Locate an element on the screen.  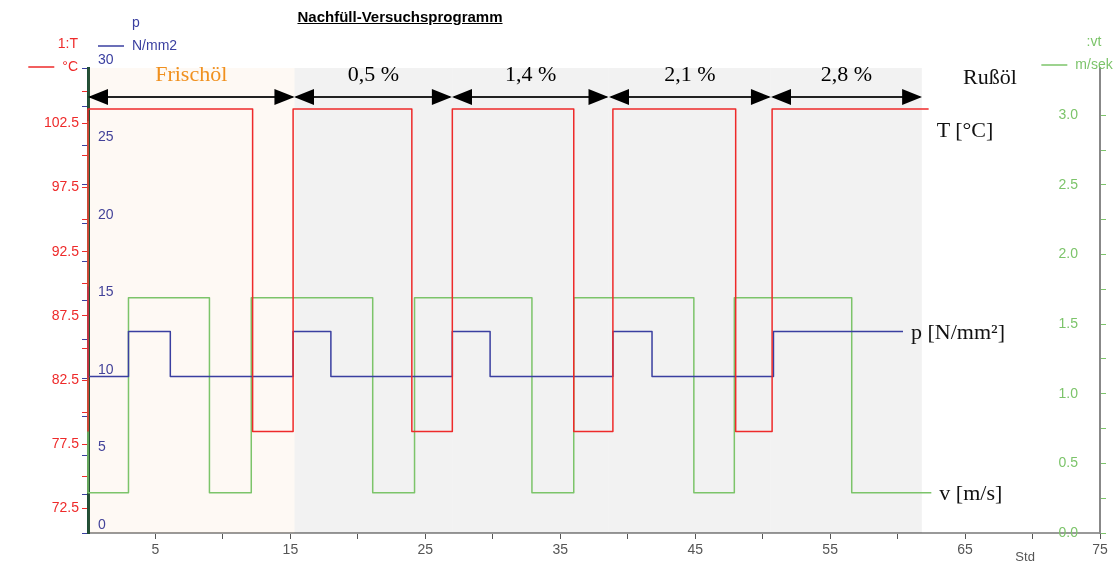
chart-title: Nachfüll-Versuchsprogramm is located at coordinates (400, 16).